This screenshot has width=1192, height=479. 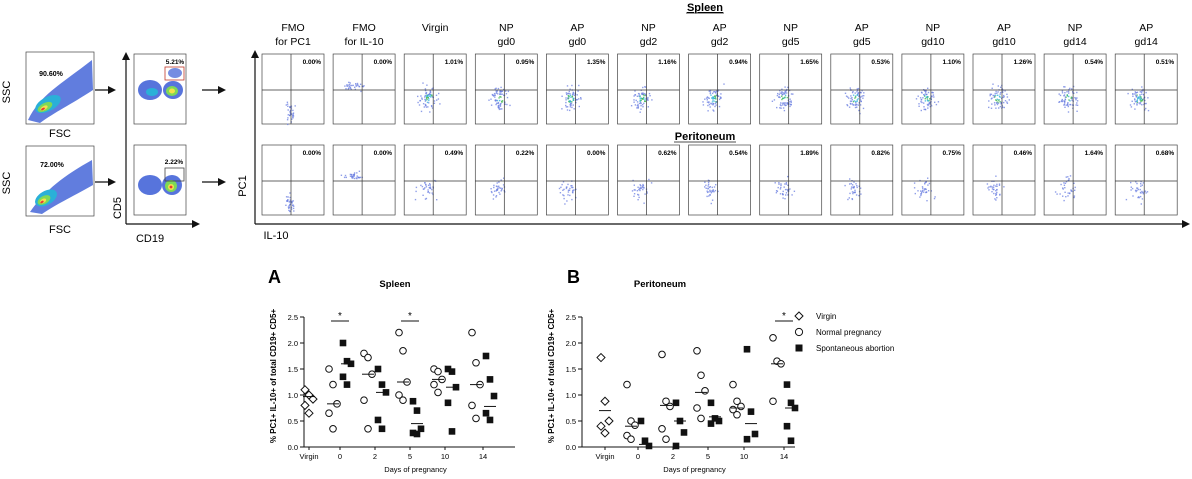 I want to click on quadrant-percentage: 0.00%, so click(x=383, y=62).